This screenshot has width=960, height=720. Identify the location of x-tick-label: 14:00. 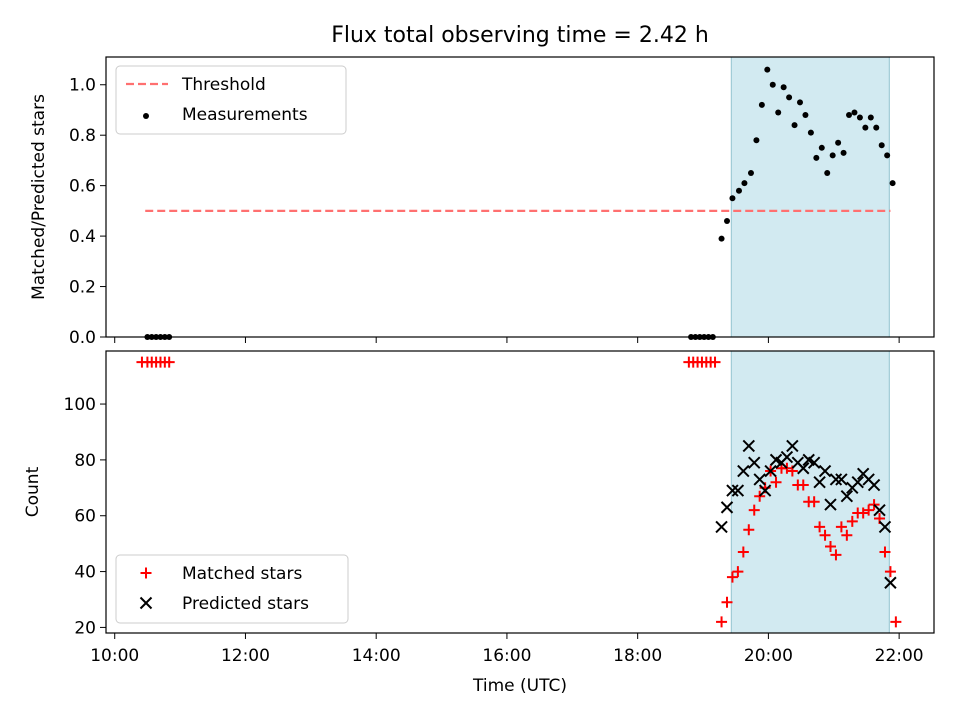
(376, 656).